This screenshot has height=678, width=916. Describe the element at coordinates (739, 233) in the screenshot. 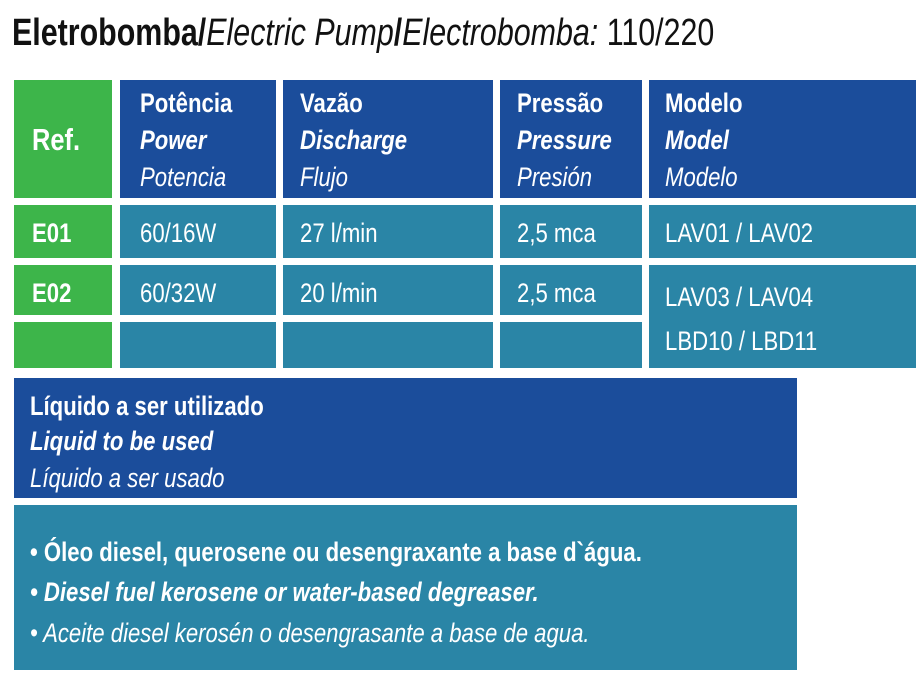

I see `cell-text: LAV01 / LAV02` at that location.